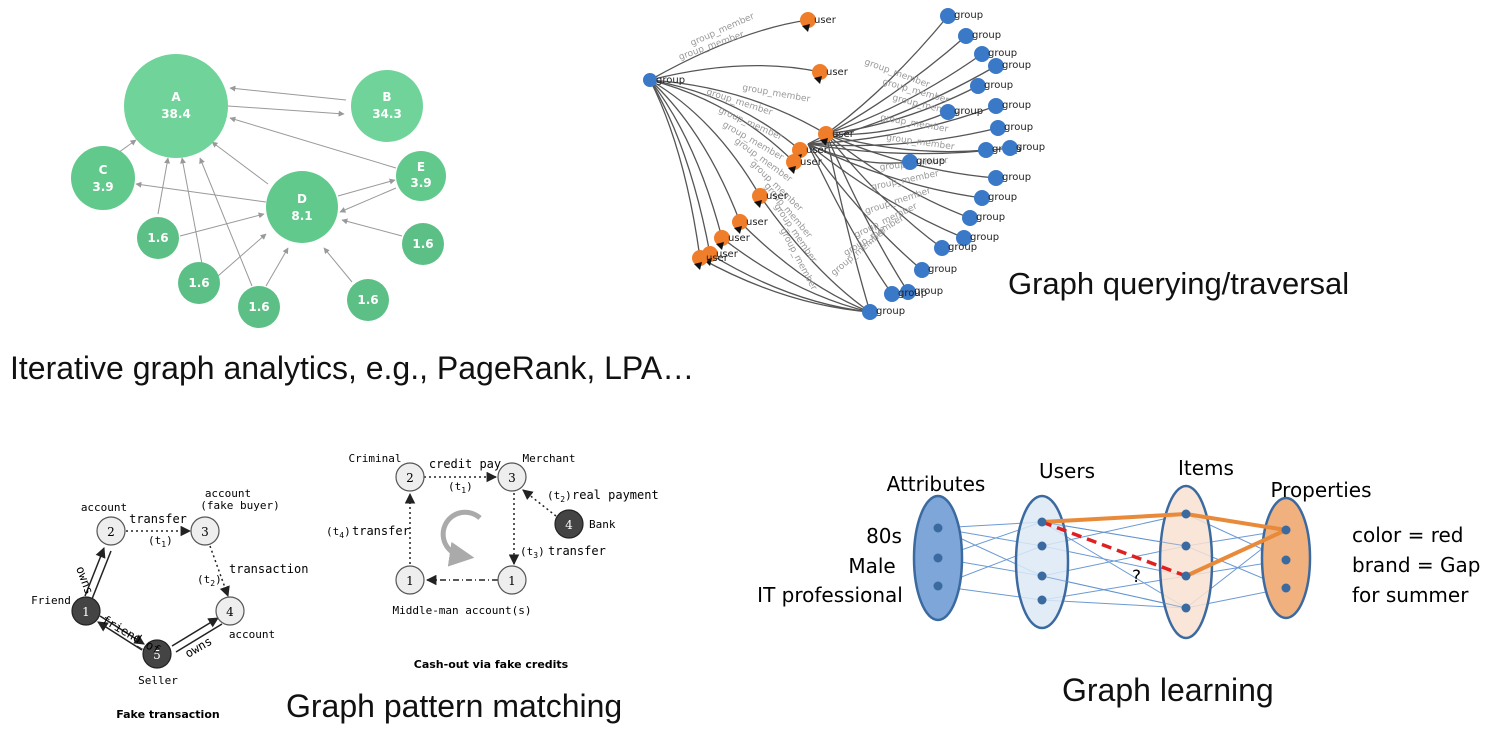  Describe the element at coordinates (722, 238) in the screenshot. I see `user-node-circle` at that location.